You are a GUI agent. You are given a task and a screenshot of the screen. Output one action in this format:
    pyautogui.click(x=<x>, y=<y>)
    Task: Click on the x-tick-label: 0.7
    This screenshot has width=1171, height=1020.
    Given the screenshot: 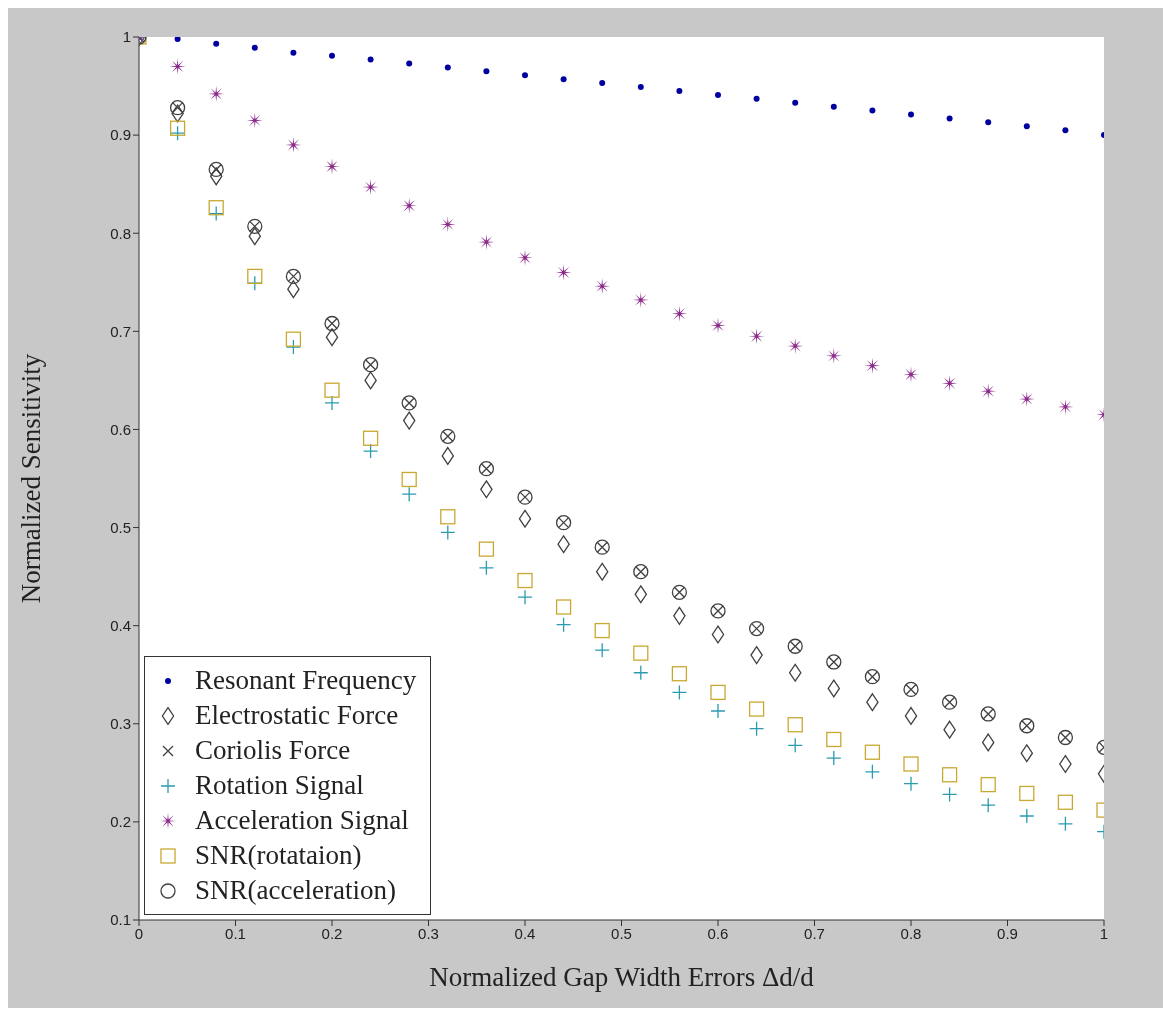 What is the action you would take?
    pyautogui.click(x=814, y=933)
    